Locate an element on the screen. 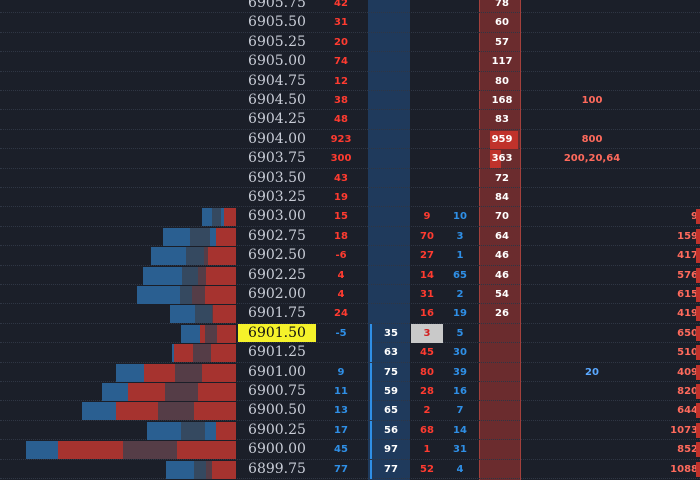  sell-volume: 27 is located at coordinates (427, 256).